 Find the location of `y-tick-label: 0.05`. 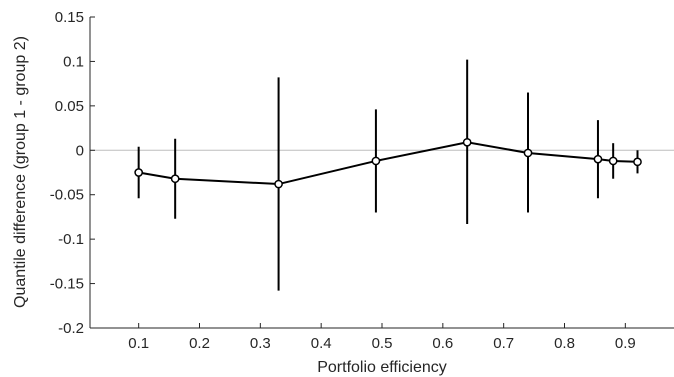

y-tick-label: 0.05 is located at coordinates (69, 106).